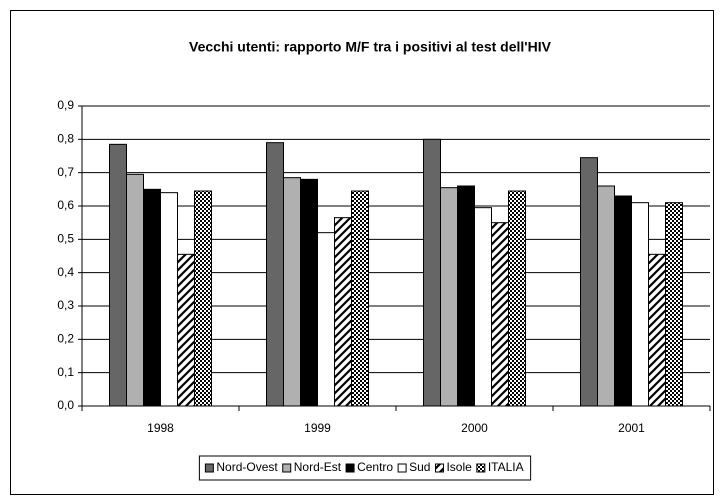  What do you see at coordinates (317, 428) in the screenshot?
I see `x-tick-label: 1999` at bounding box center [317, 428].